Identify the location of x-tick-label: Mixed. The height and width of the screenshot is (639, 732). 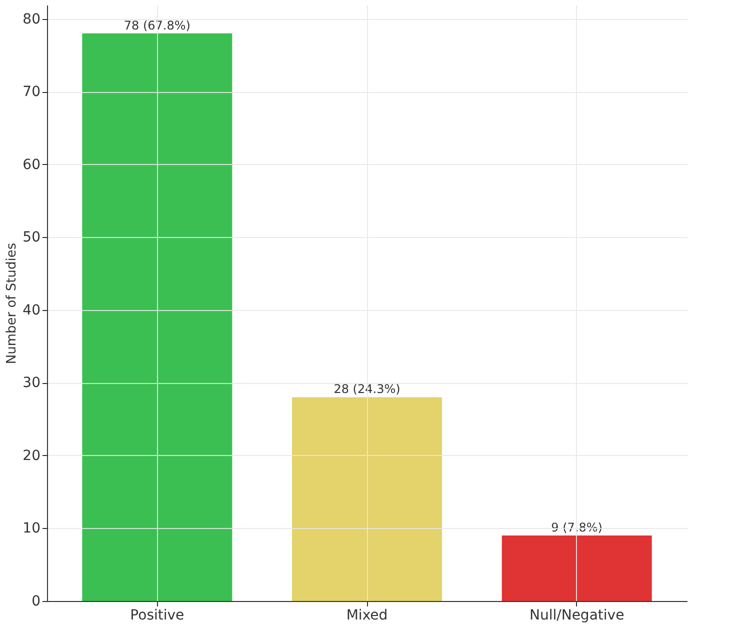
(367, 616).